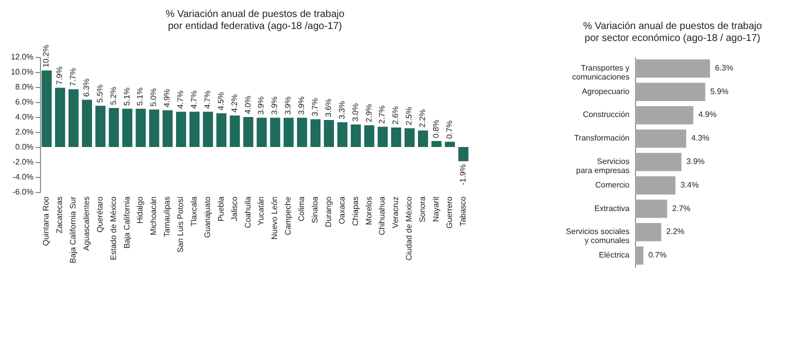  Describe the element at coordinates (435, 209) in the screenshot. I see `x-tick-label: Nayarit` at that location.